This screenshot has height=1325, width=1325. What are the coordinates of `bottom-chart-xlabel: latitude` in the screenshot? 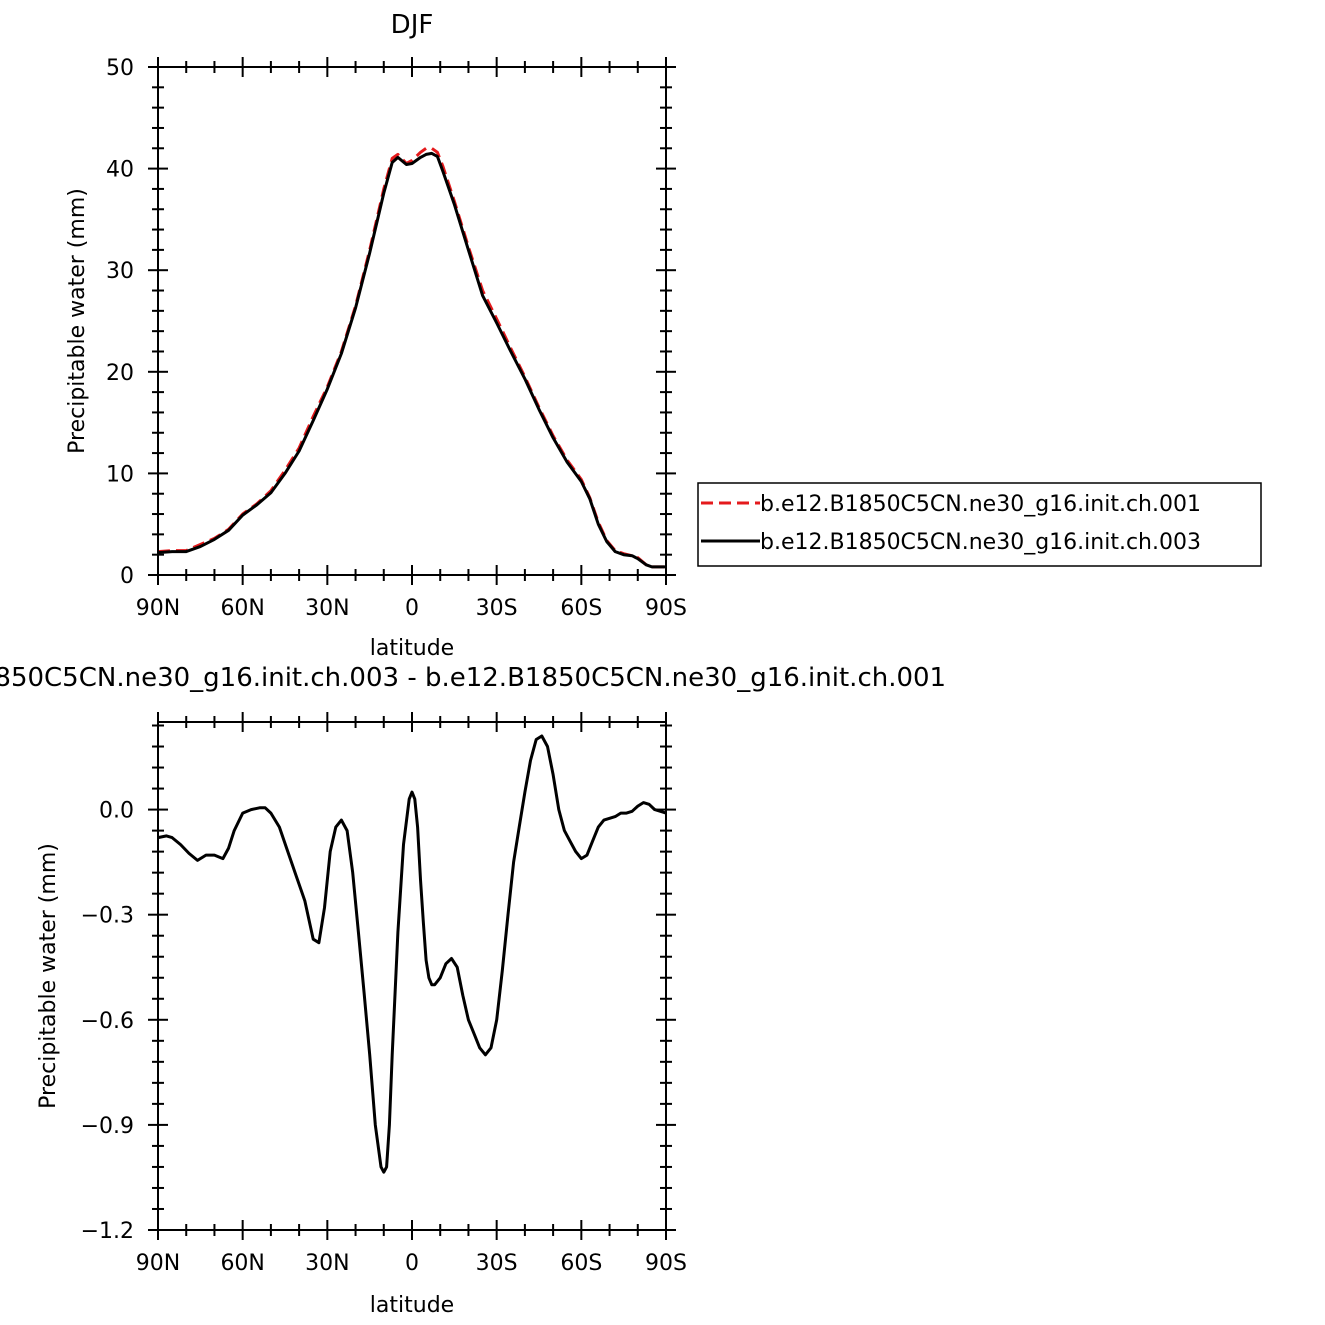 It's located at (412, 1305).